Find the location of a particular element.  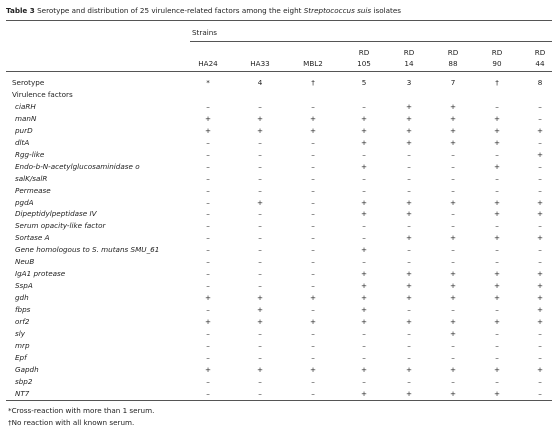

column-header-text: HA33 is located at coordinates (260, 63).